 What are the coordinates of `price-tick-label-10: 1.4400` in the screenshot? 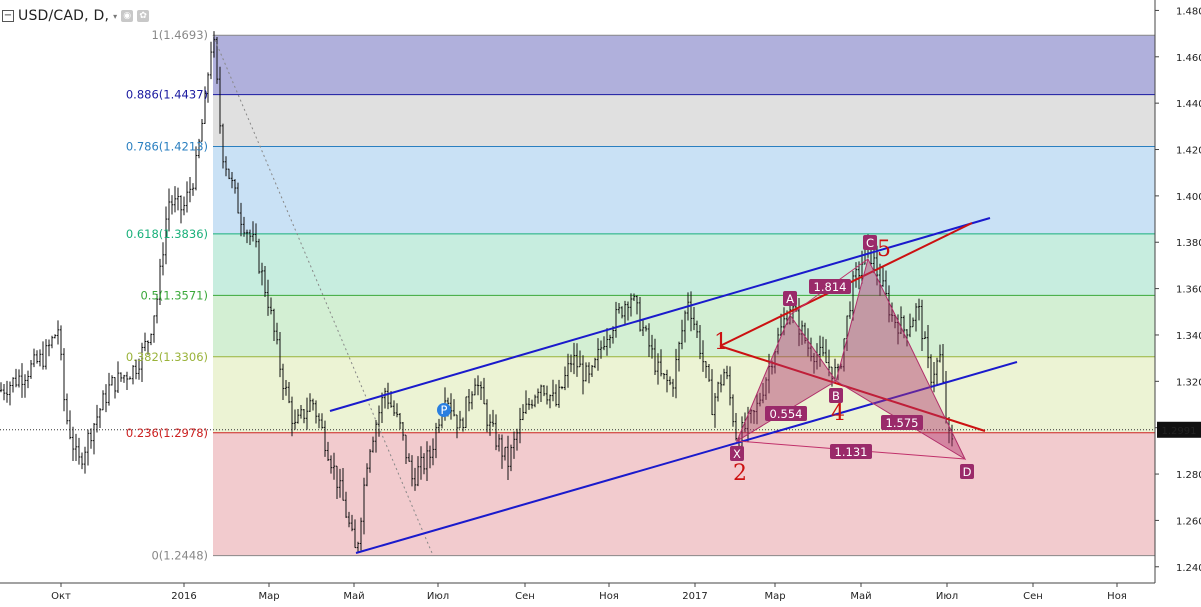 It's located at (1188, 104).